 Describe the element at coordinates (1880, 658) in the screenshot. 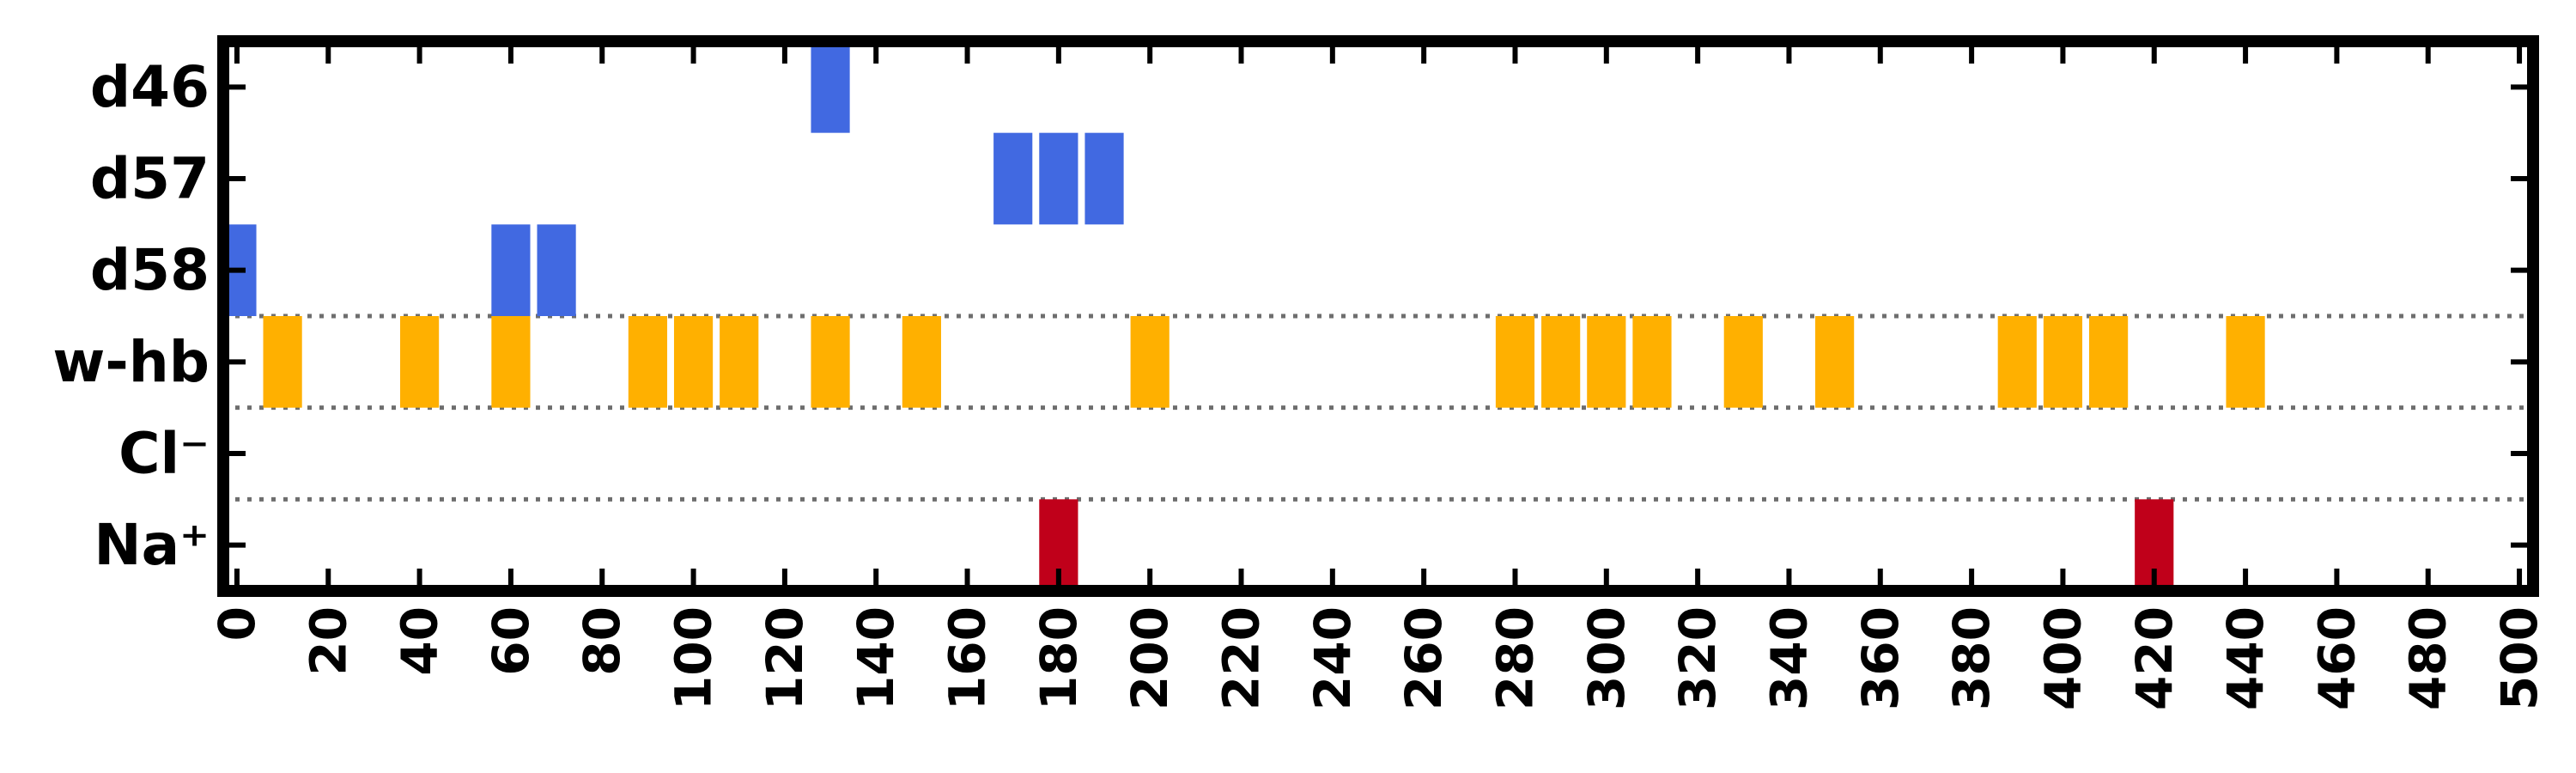

I see `x-tick-label: 360` at that location.